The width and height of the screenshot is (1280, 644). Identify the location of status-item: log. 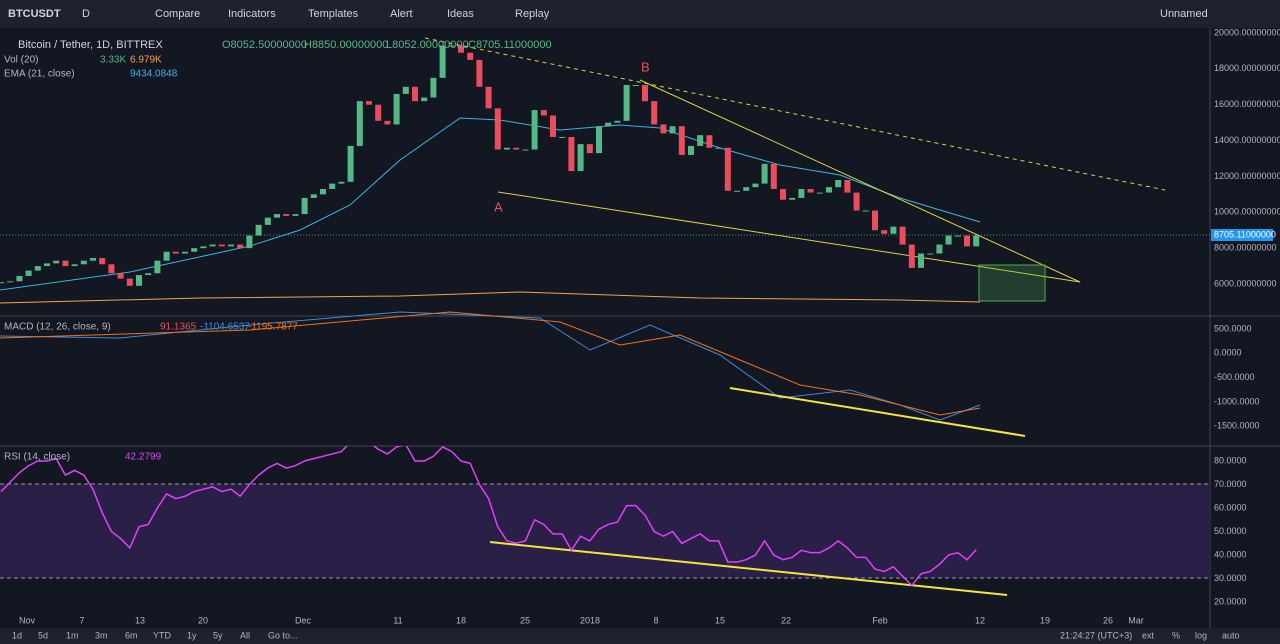
(1201, 635).